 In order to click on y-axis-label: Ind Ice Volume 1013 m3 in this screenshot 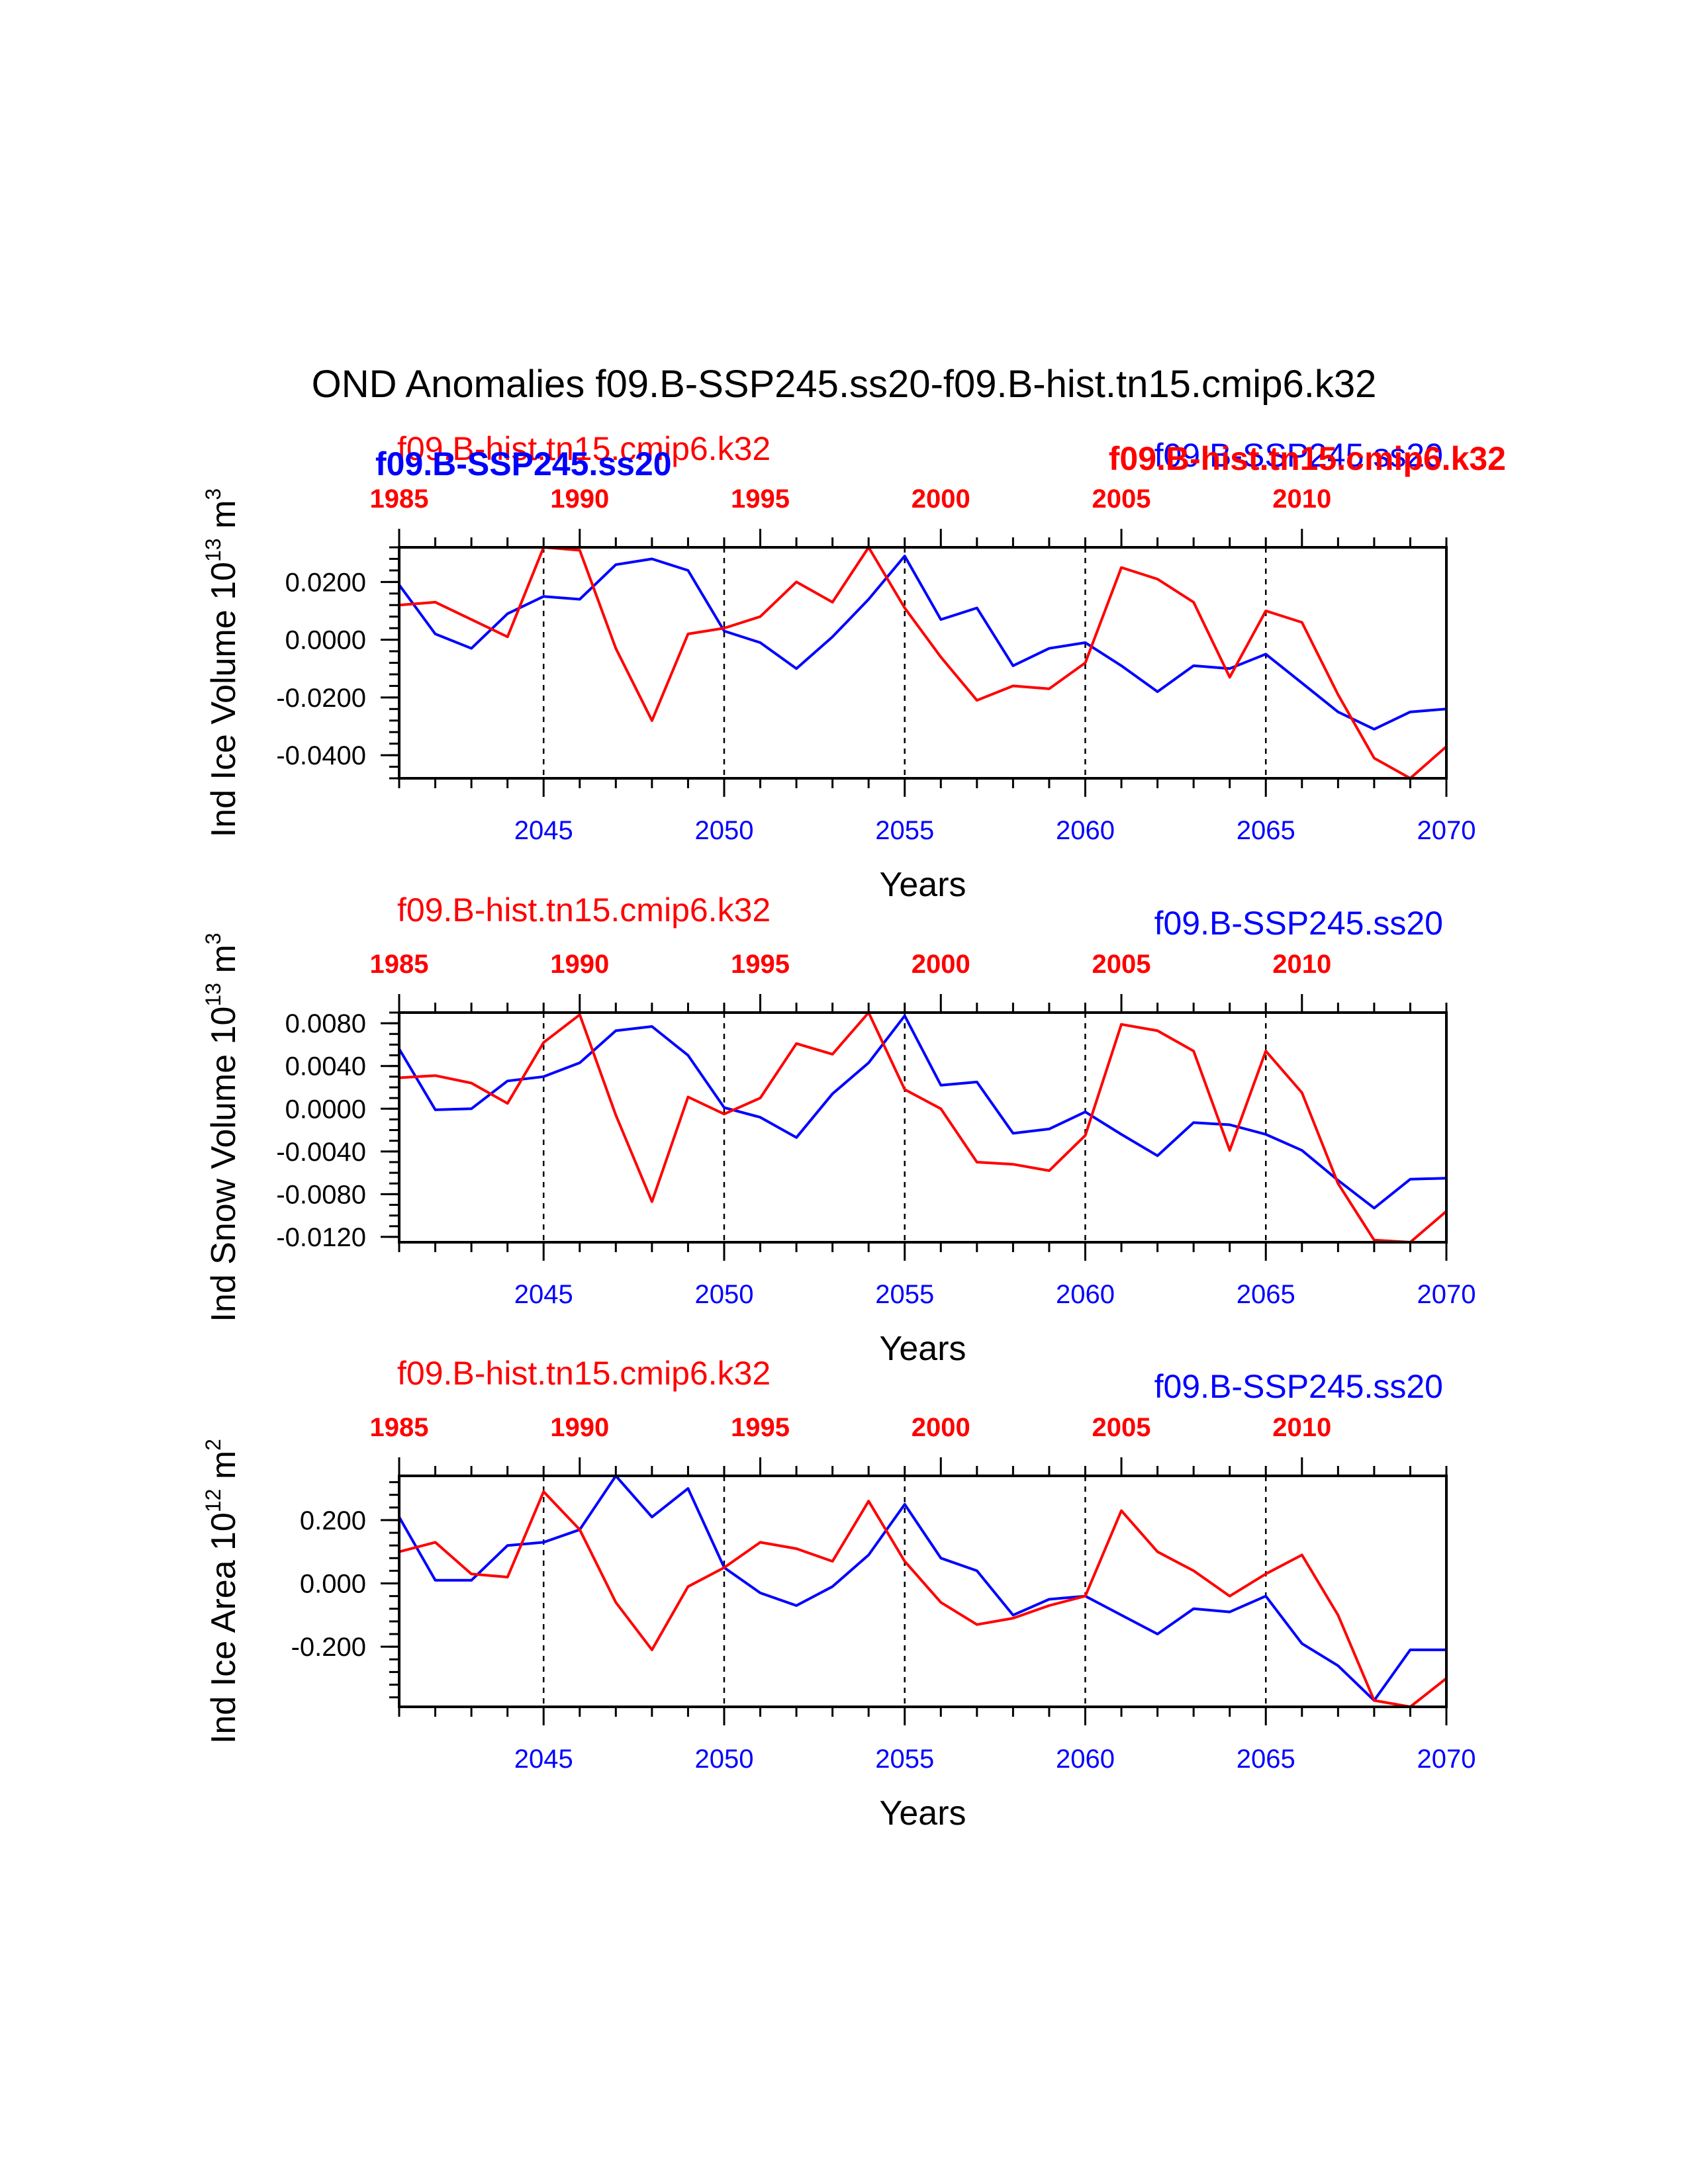, I will do `click(222, 662)`.